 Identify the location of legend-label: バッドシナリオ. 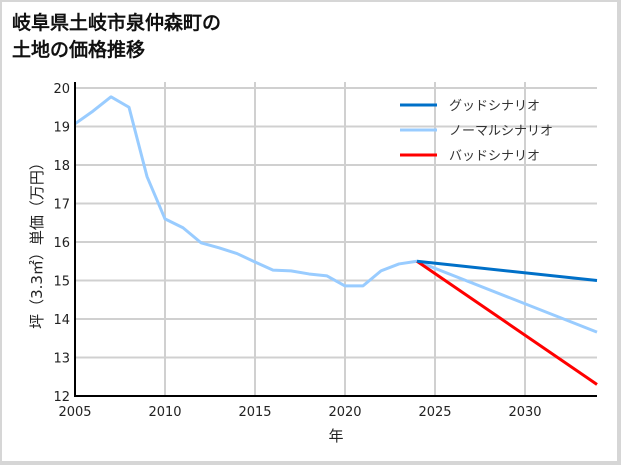
(494, 156).